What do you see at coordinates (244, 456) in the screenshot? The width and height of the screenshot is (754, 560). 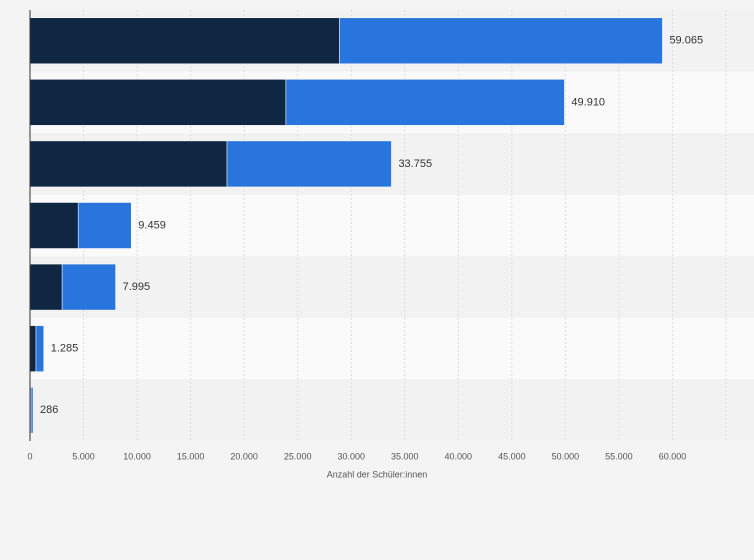 I see `x-tick-label: 20.000` at bounding box center [244, 456].